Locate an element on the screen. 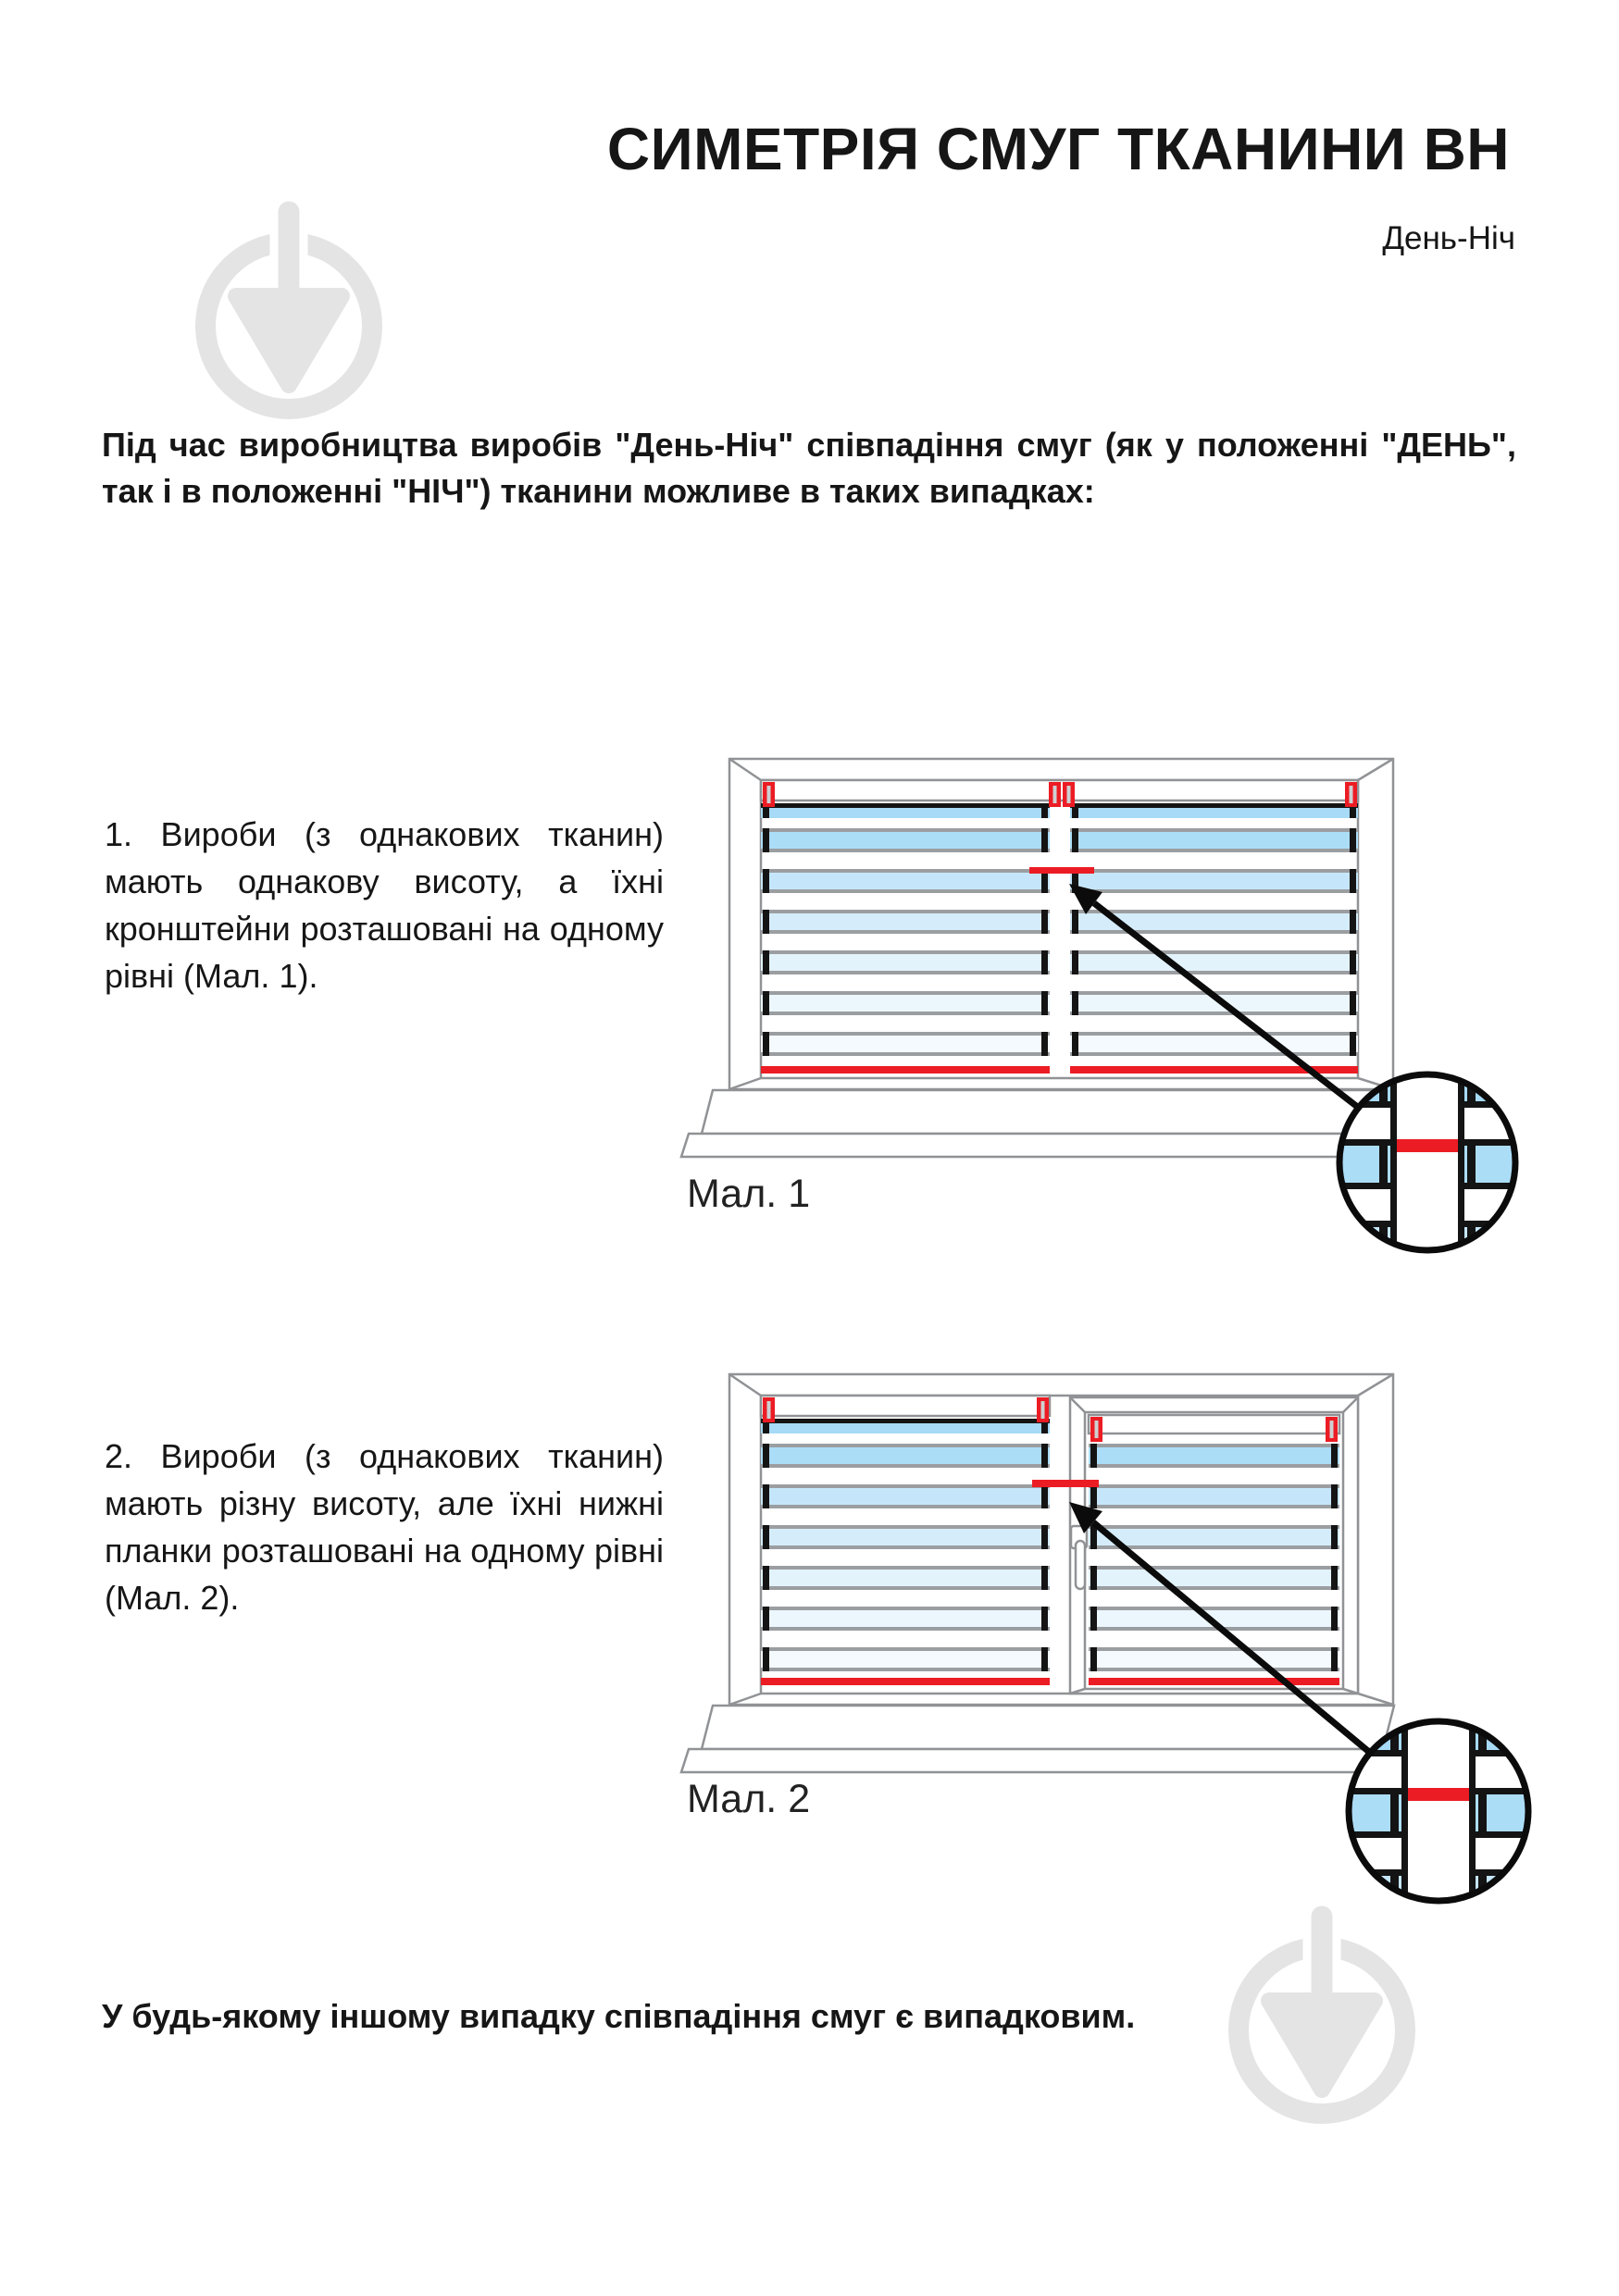 The height and width of the screenshot is (2296, 1619). page-title: СИМЕТРІЯ СМУГ ТКАНИНИ ВН is located at coordinates (1058, 149).